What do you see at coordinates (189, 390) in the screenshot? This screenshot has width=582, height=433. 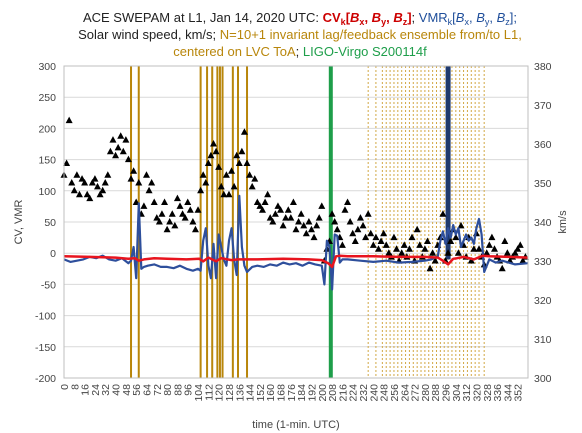 I see `x-tick-label: 96` at bounding box center [189, 390].